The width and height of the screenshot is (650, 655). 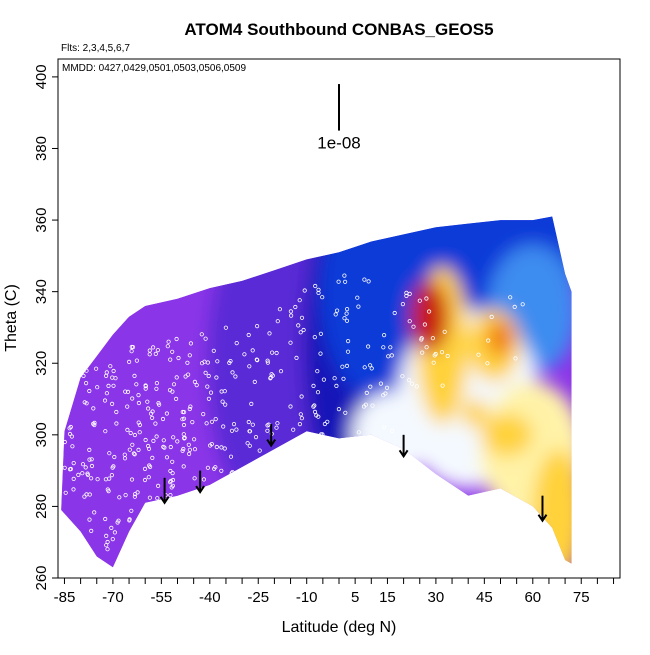 What do you see at coordinates (581, 597) in the screenshot?
I see `x-tick-label: 75` at bounding box center [581, 597].